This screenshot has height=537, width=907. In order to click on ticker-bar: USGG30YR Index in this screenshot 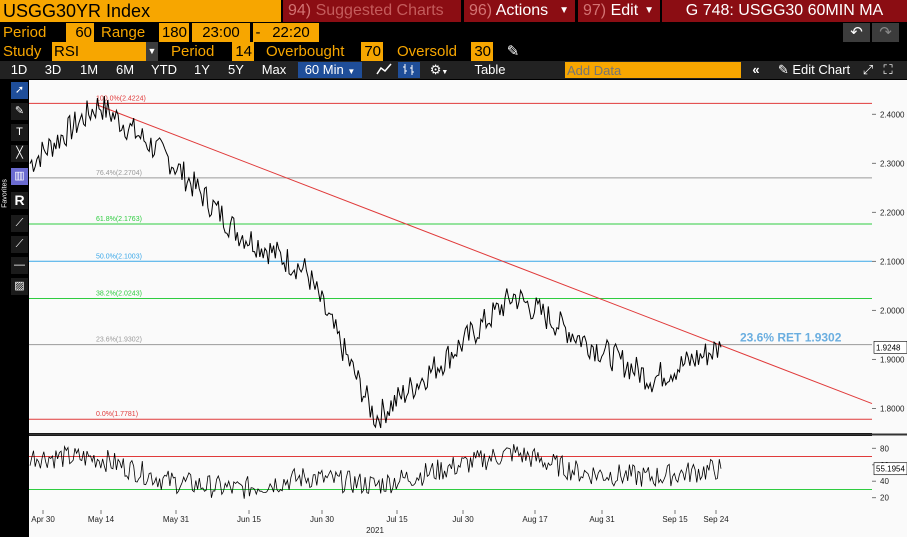, I will do `click(140, 11)`.